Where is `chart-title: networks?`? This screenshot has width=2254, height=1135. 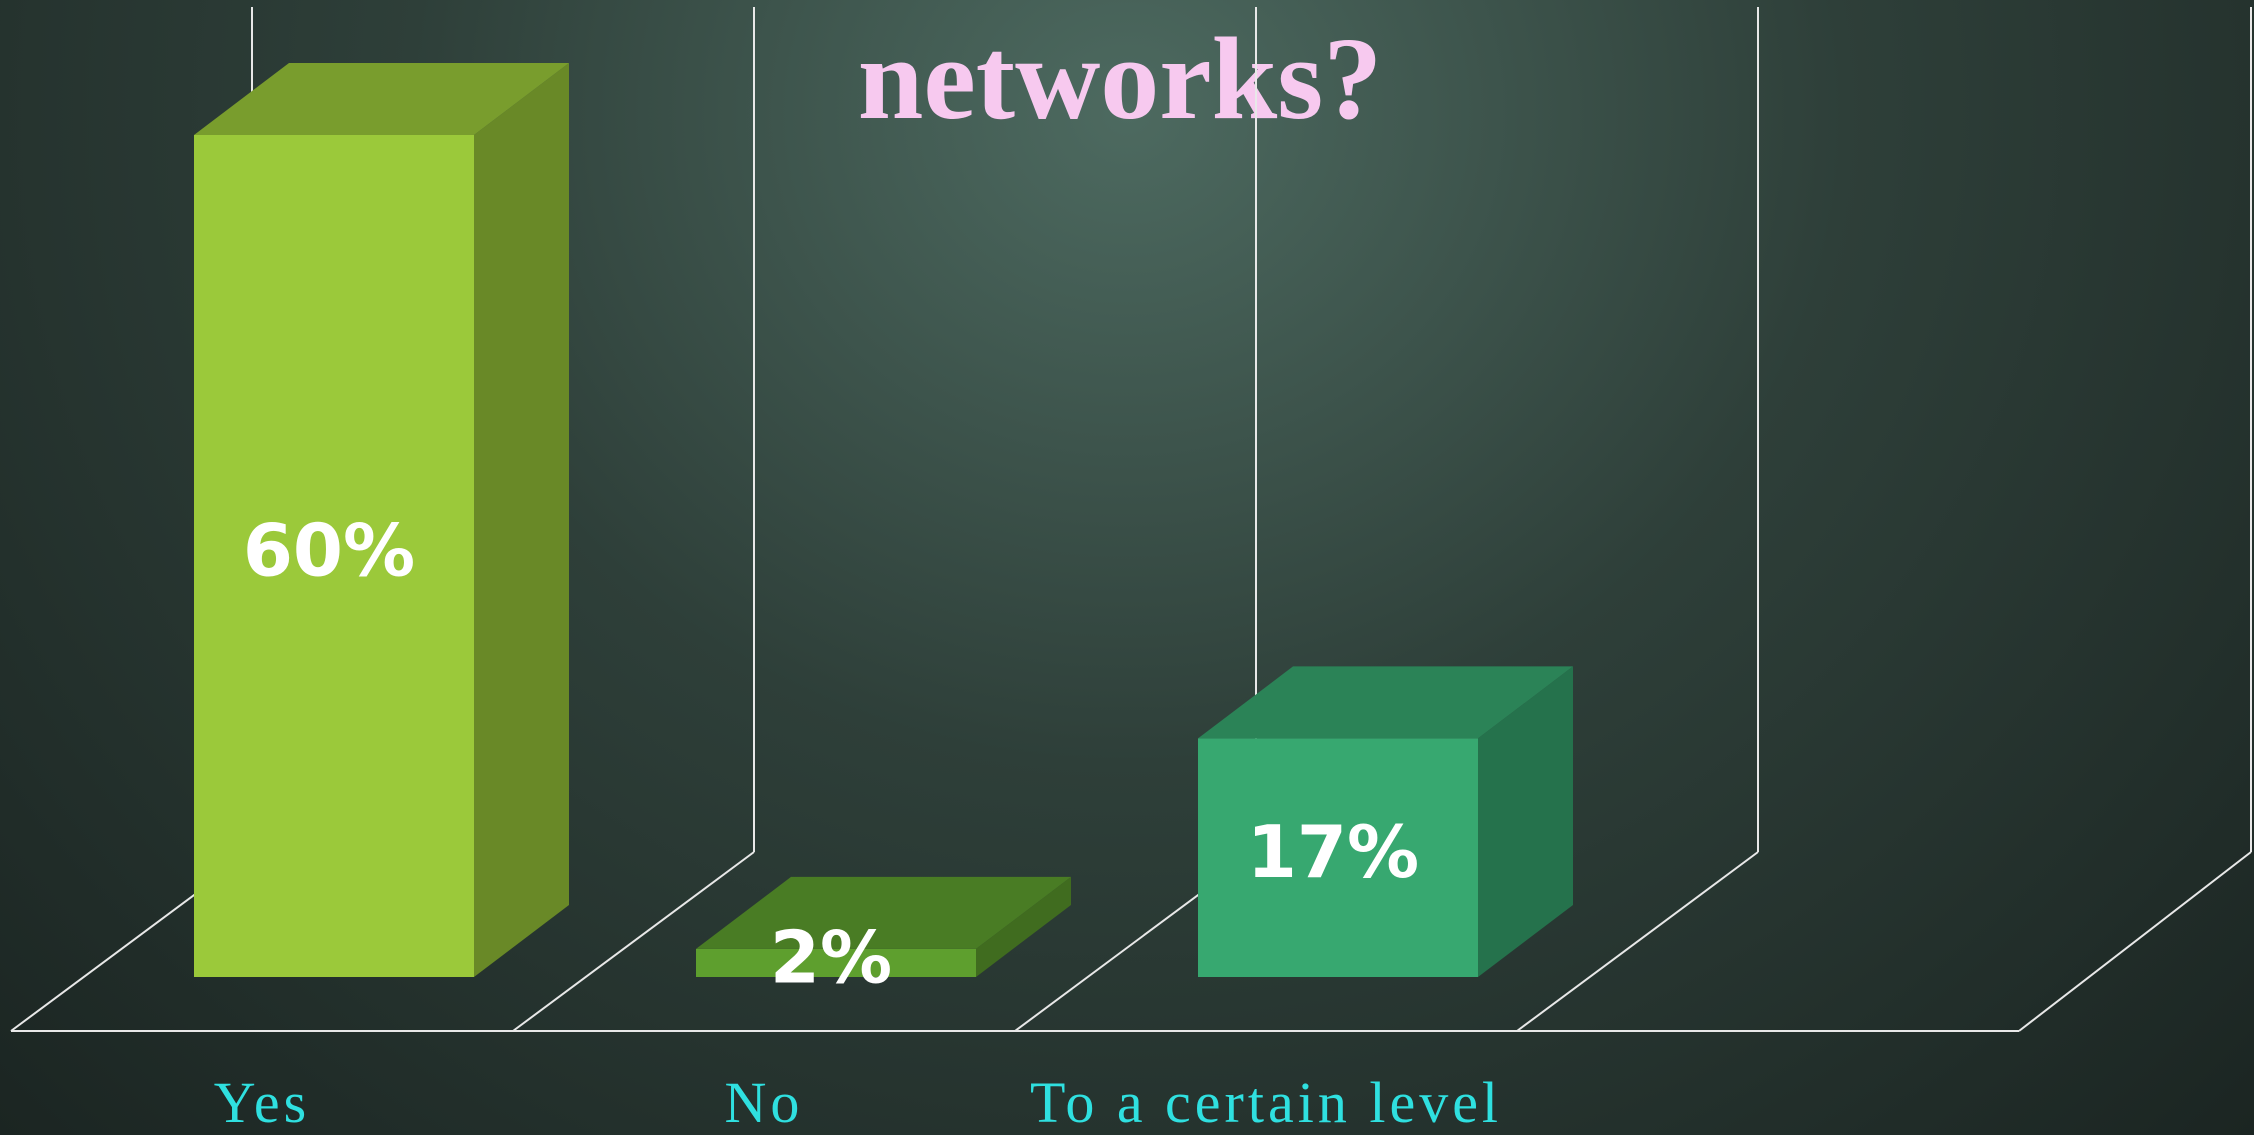 chart-title: networks? is located at coordinates (1120, 78).